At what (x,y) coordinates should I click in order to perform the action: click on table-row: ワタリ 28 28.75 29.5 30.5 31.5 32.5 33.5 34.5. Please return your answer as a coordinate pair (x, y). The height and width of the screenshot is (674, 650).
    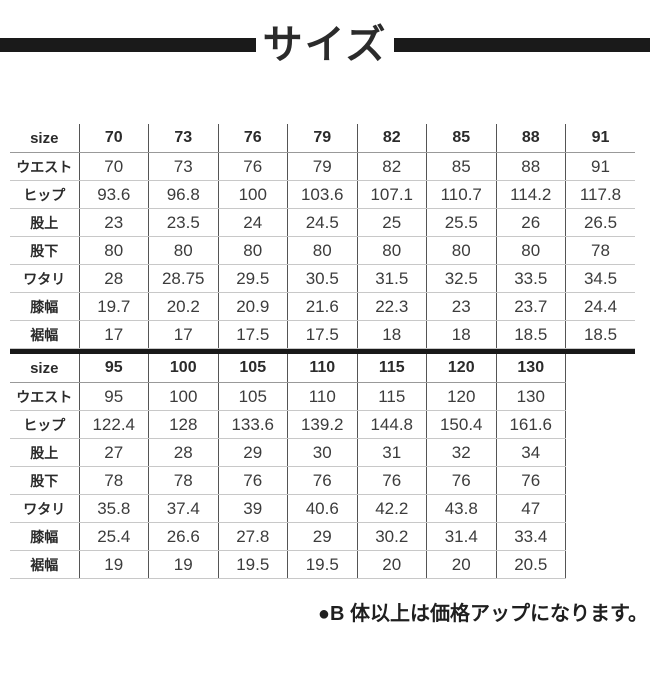
    Looking at the image, I should click on (322, 278).